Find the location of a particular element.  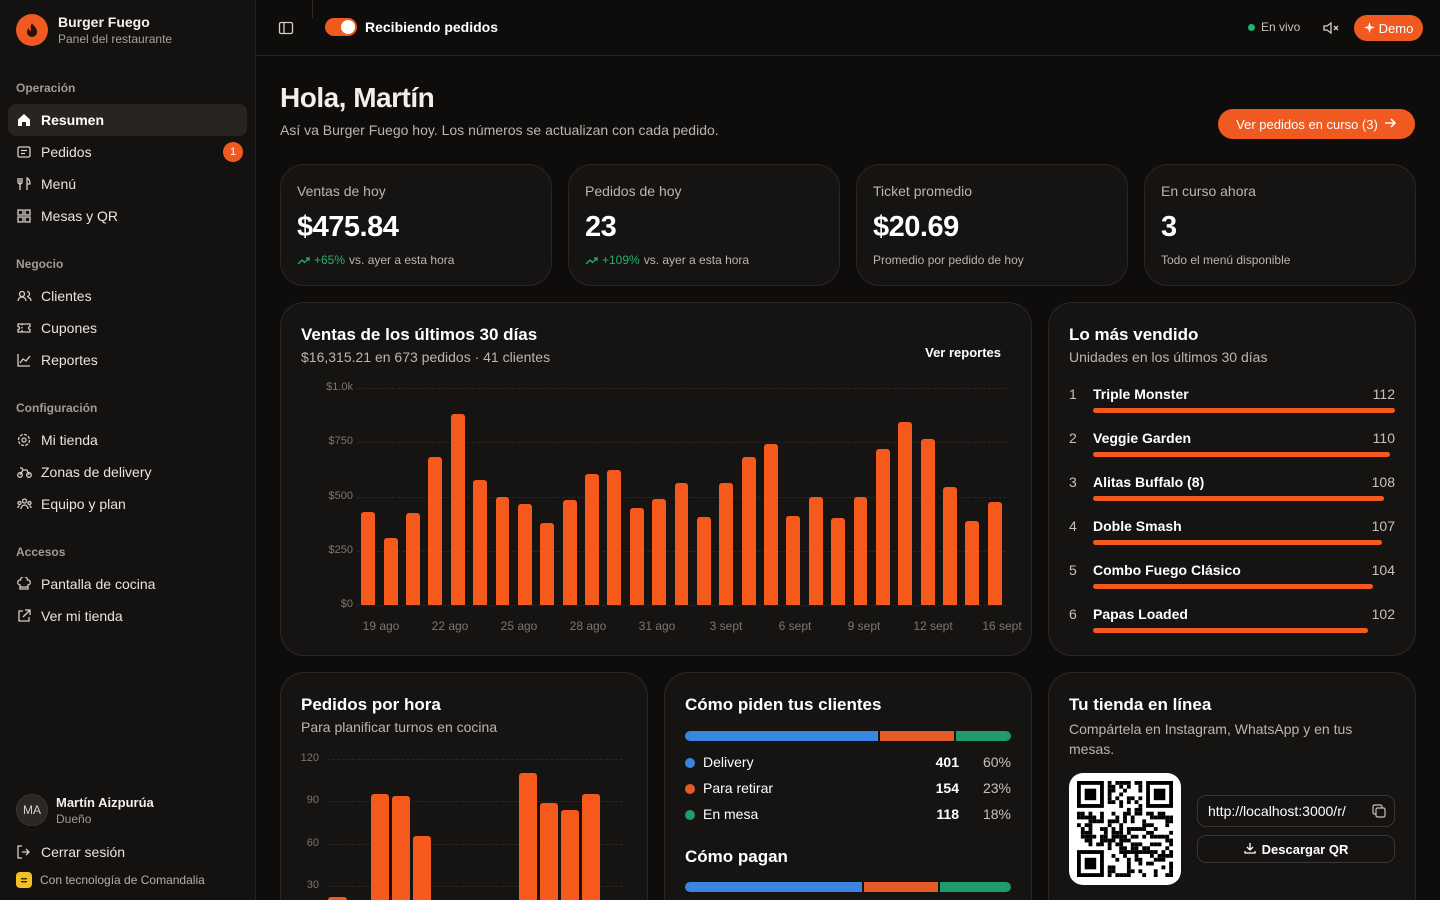

sidebar-item-label: Menú is located at coordinates (59, 184).